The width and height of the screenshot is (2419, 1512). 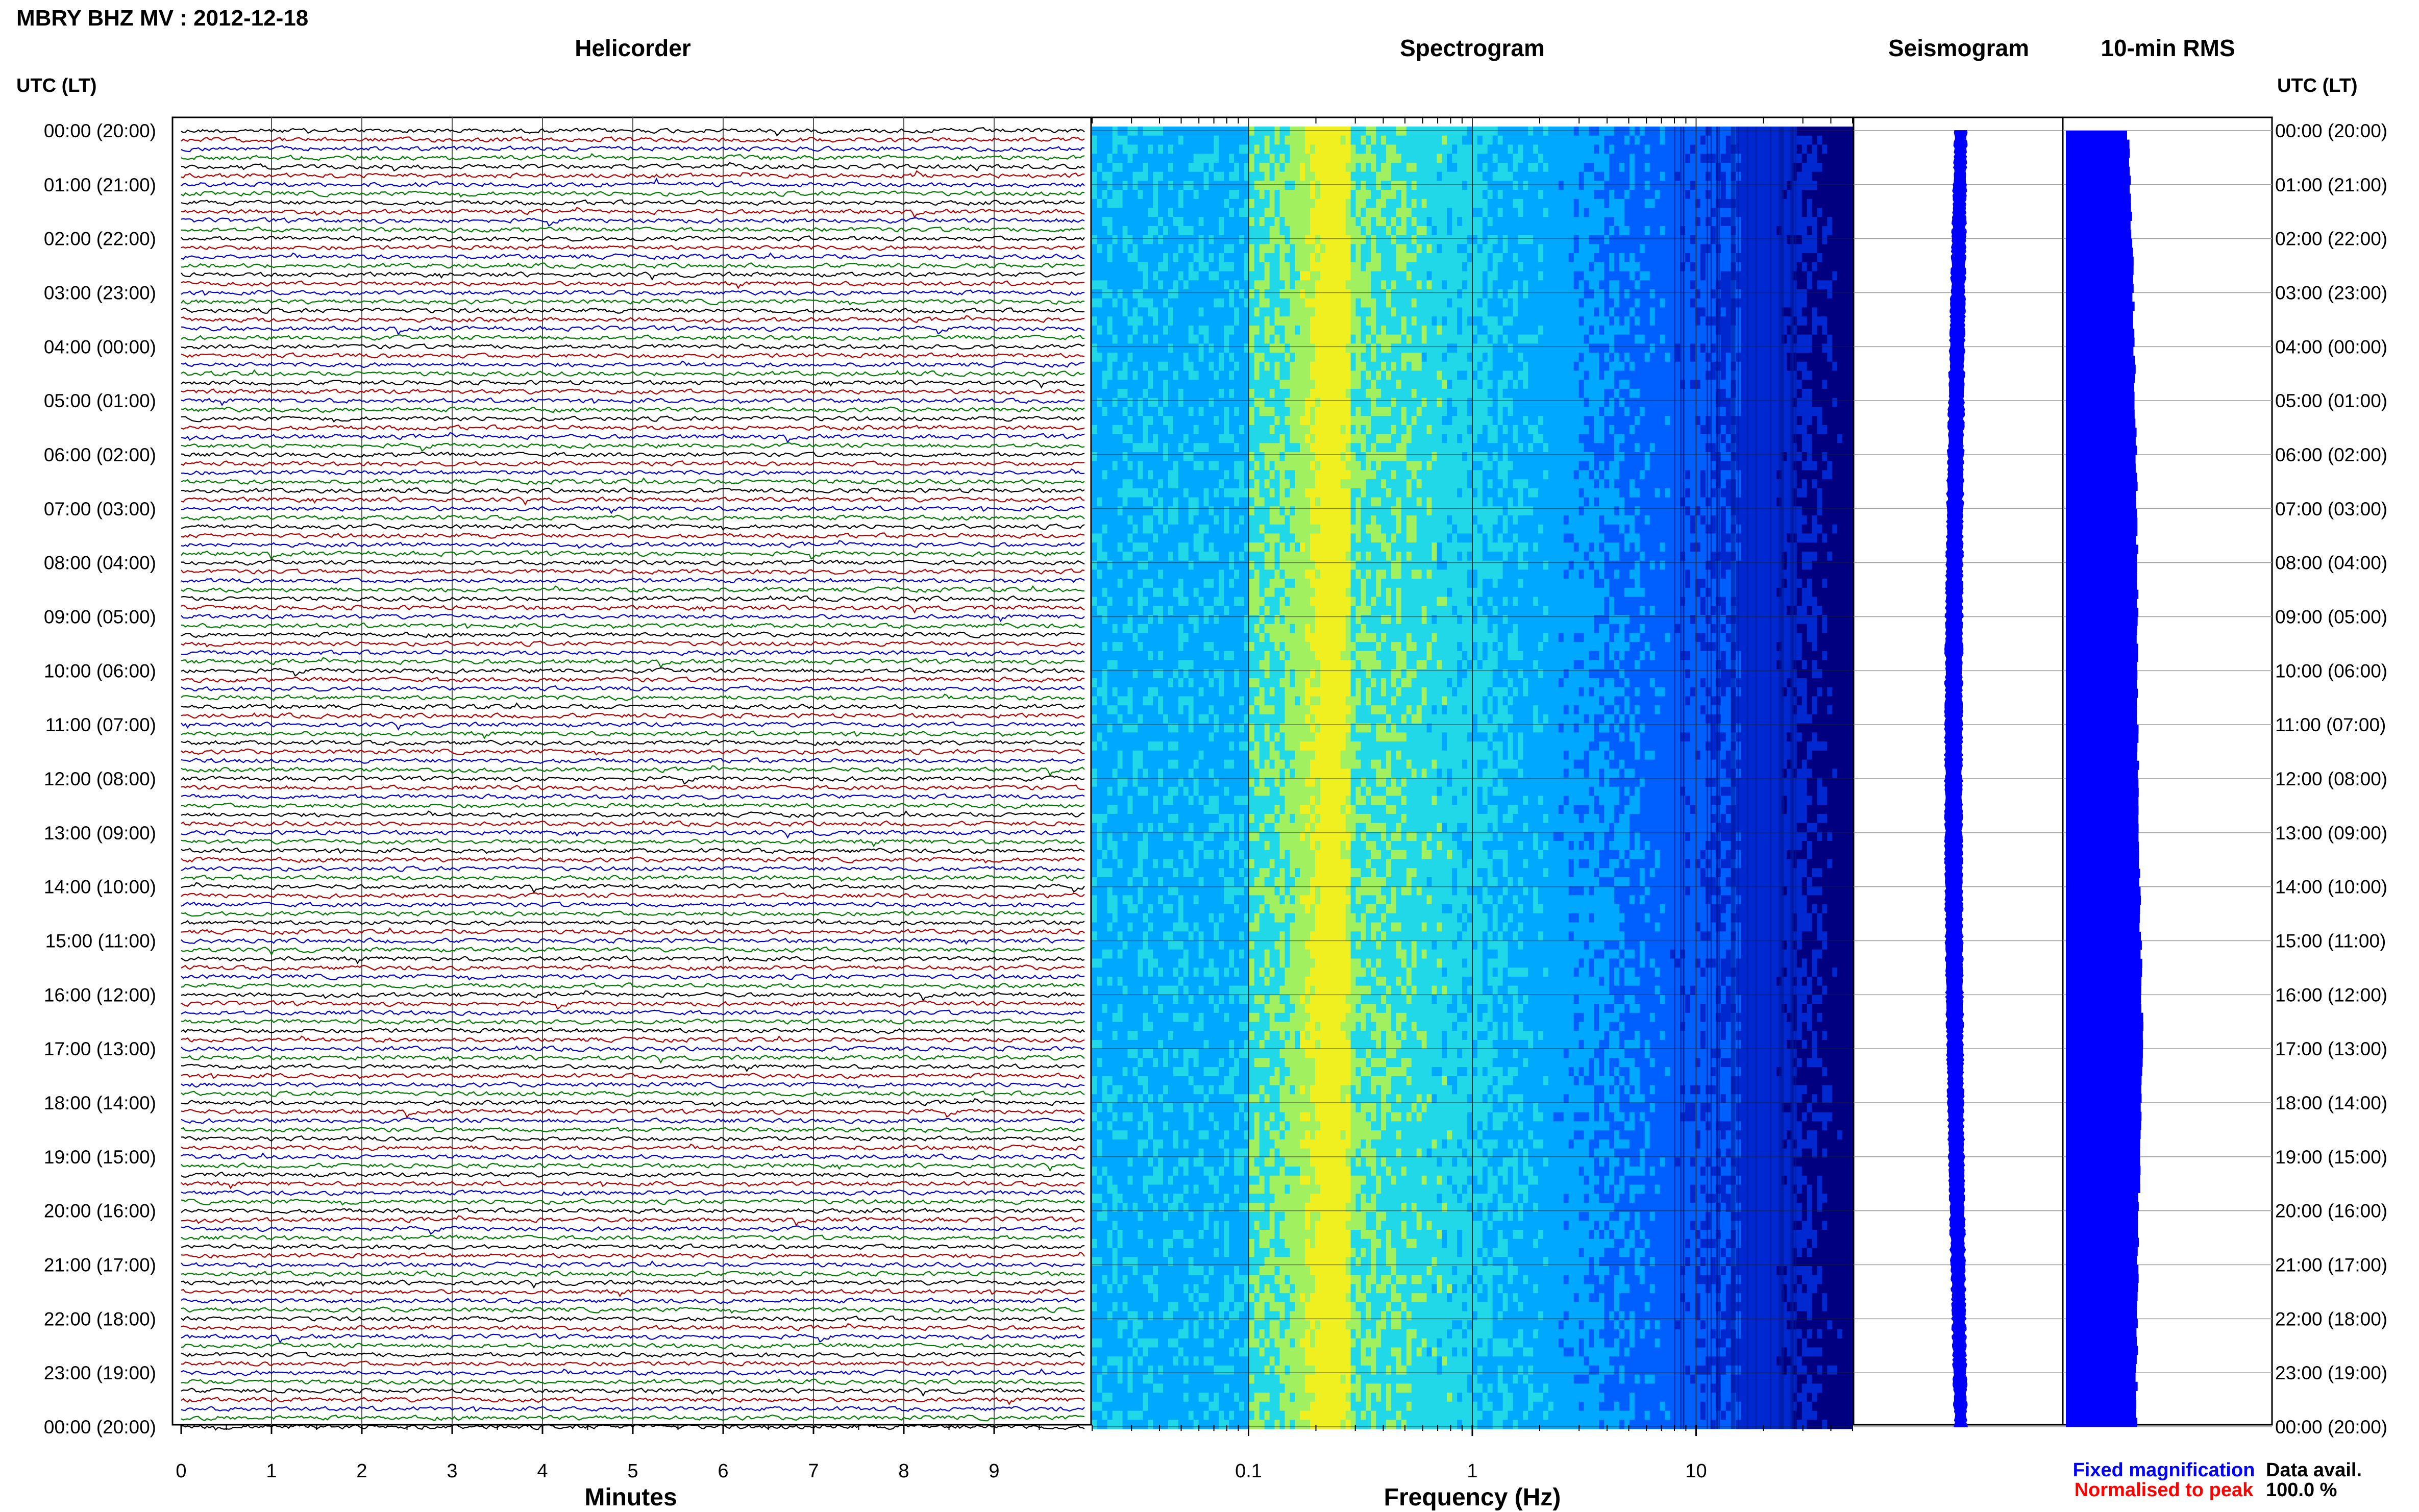 What do you see at coordinates (100, 1427) in the screenshot?
I see `time-label-left: 00:00 (20:00)` at bounding box center [100, 1427].